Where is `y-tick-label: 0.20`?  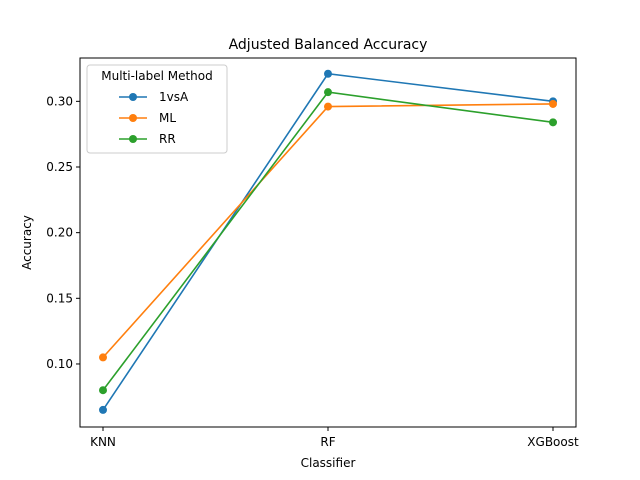
y-tick-label: 0.20 is located at coordinates (59, 233).